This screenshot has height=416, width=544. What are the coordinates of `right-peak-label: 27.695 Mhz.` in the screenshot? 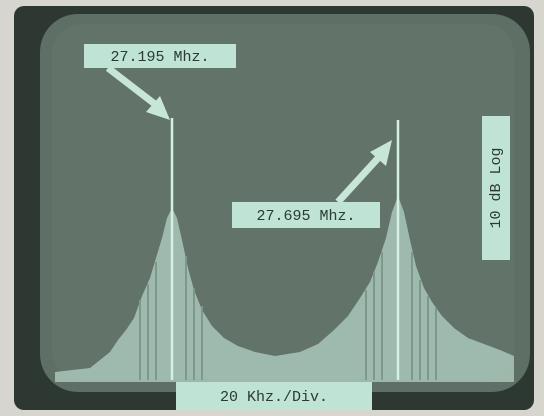 It's located at (305, 216).